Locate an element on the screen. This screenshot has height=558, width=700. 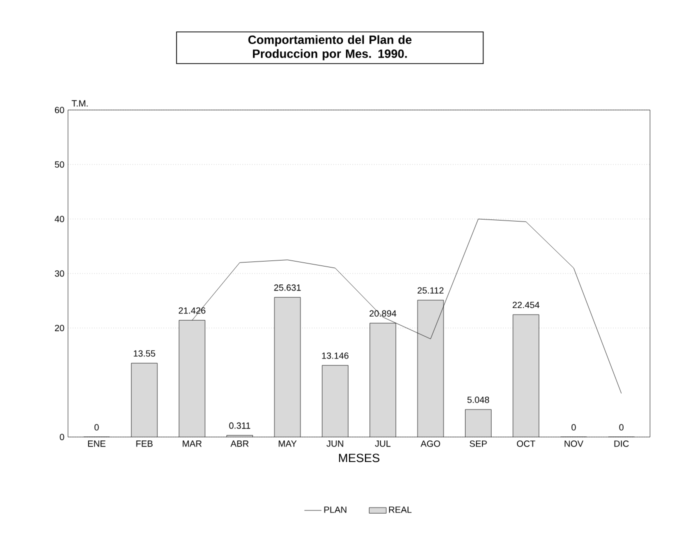
y-tick-label: 30 is located at coordinates (59, 273).